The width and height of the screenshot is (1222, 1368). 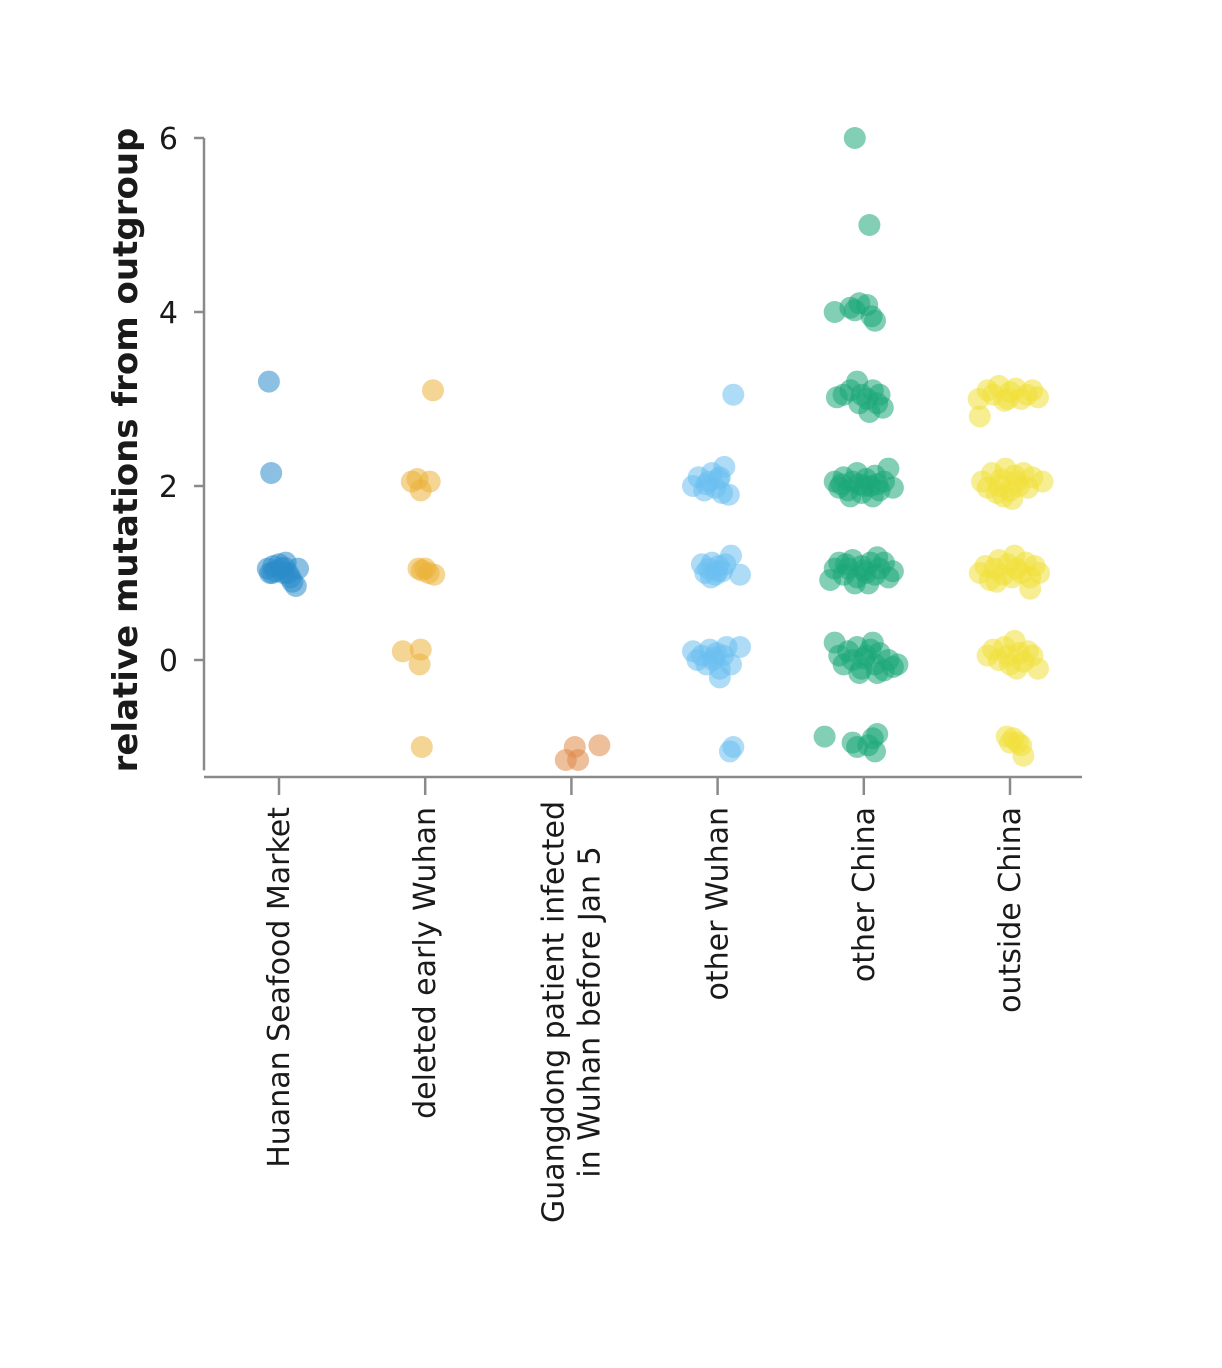 I want to click on category-label: Huanan Seafood Market, so click(x=279, y=987).